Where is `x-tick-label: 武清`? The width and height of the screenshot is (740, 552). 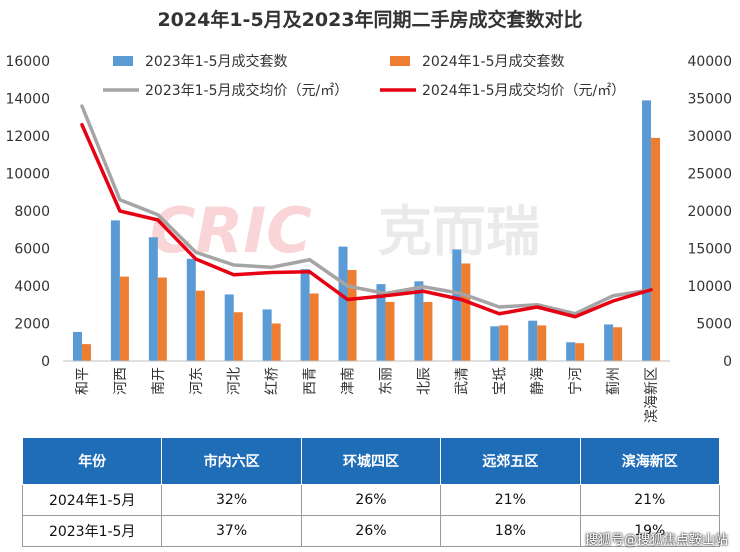 x-tick-label: 武清 is located at coordinates (462, 381).